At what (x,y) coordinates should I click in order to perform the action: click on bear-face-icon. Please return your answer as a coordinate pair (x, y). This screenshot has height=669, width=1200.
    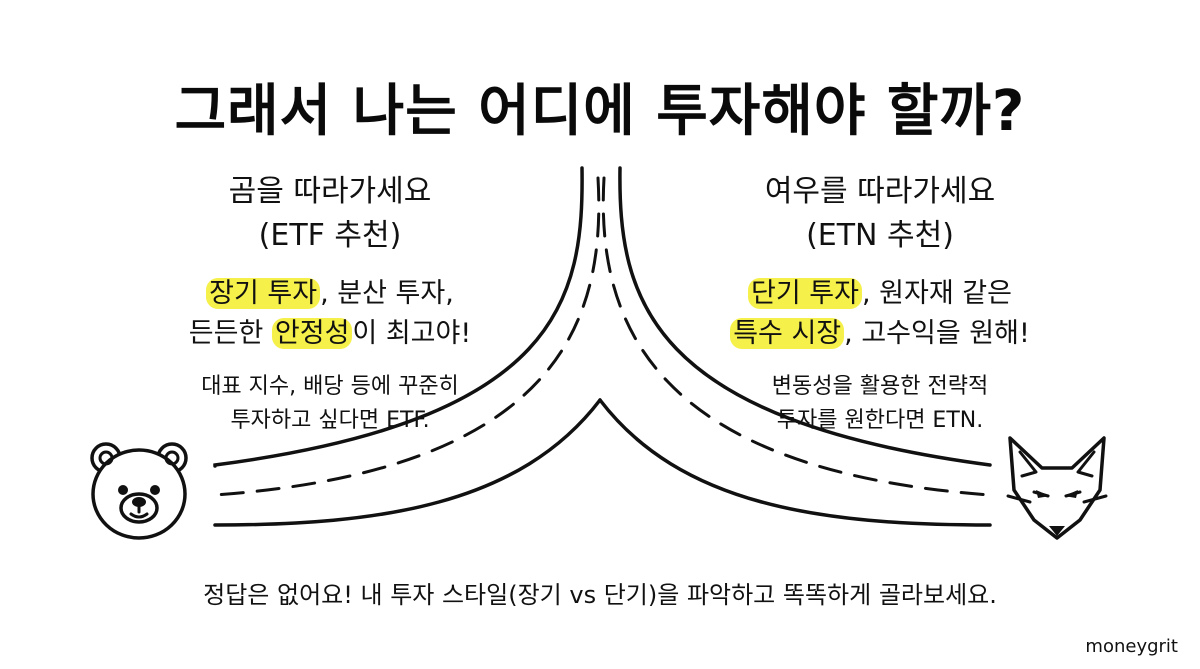
    Looking at the image, I should click on (139, 491).